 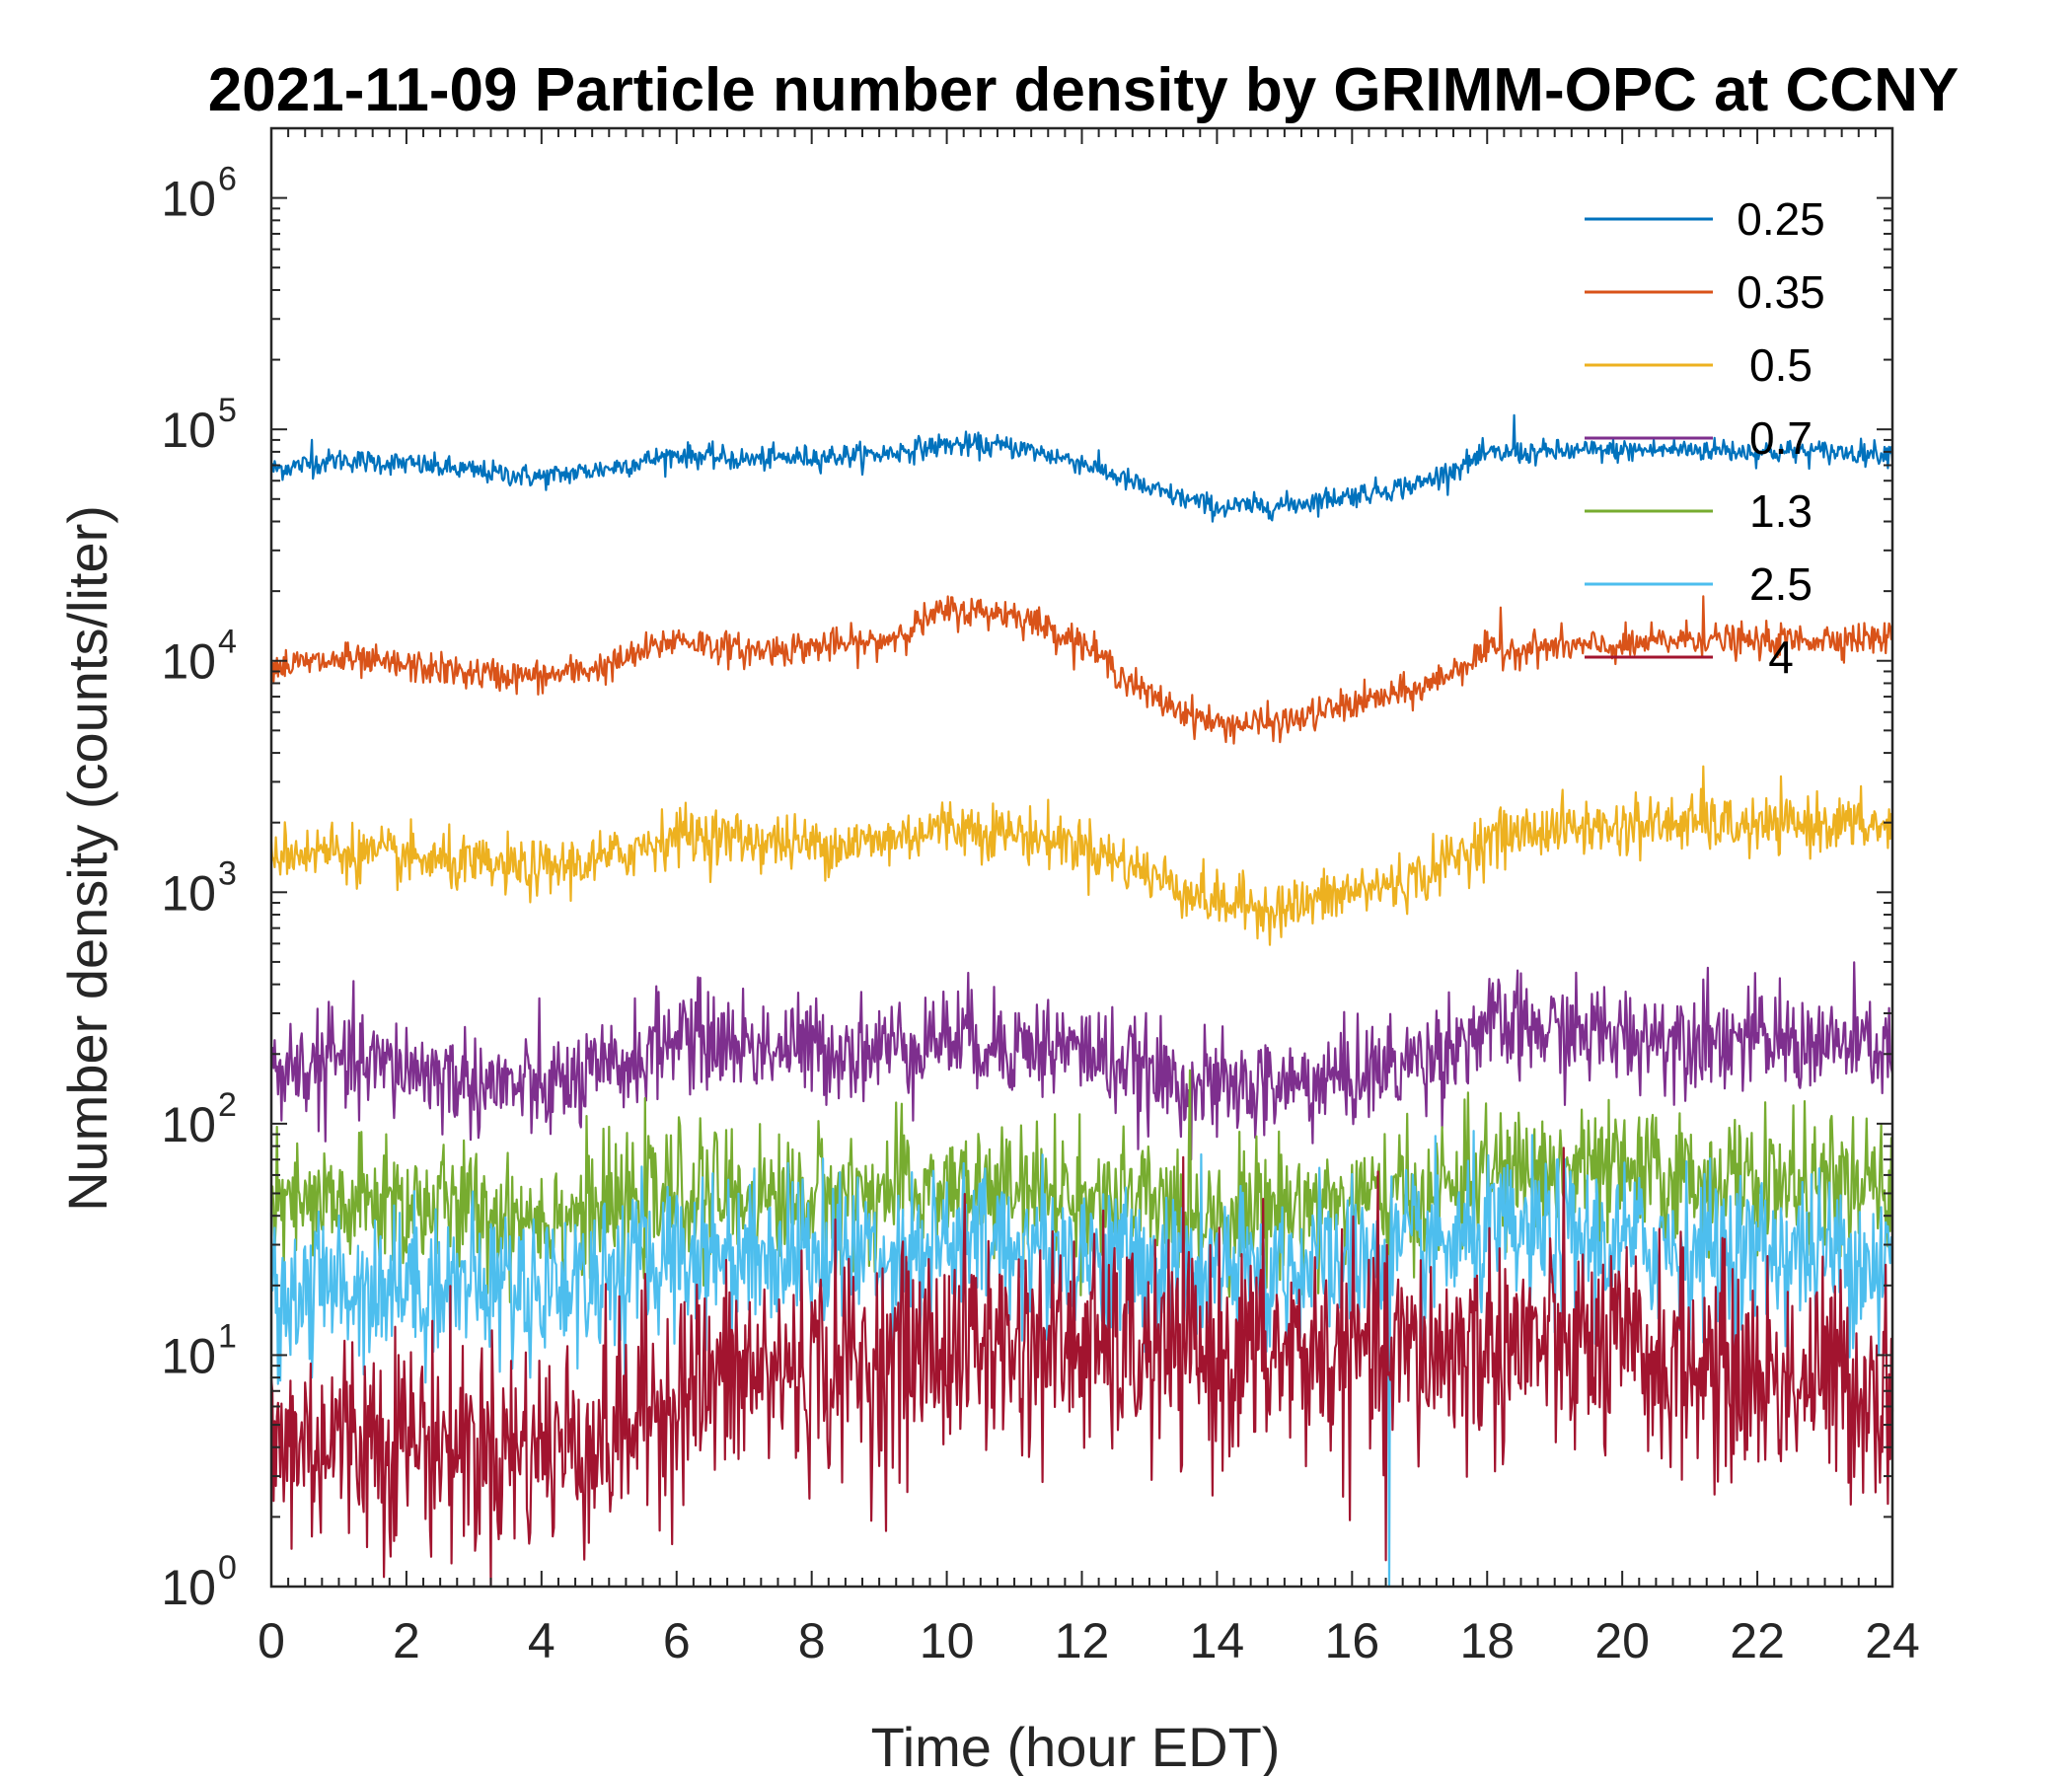 I want to click on x-tick-label: 20, so click(x=1622, y=1640).